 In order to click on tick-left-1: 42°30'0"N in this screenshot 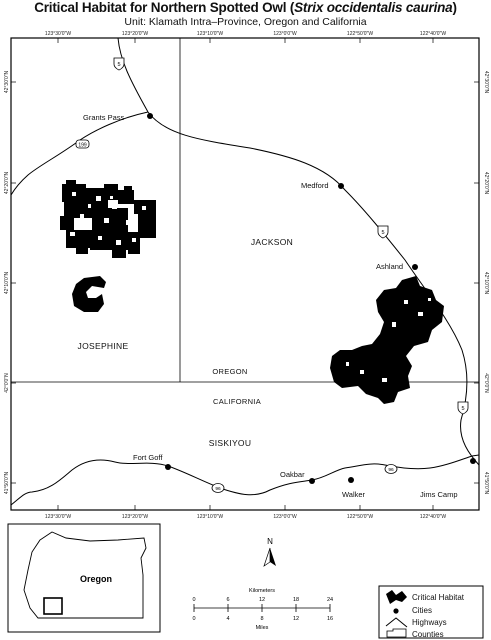, I will do `click(7, 81)`.